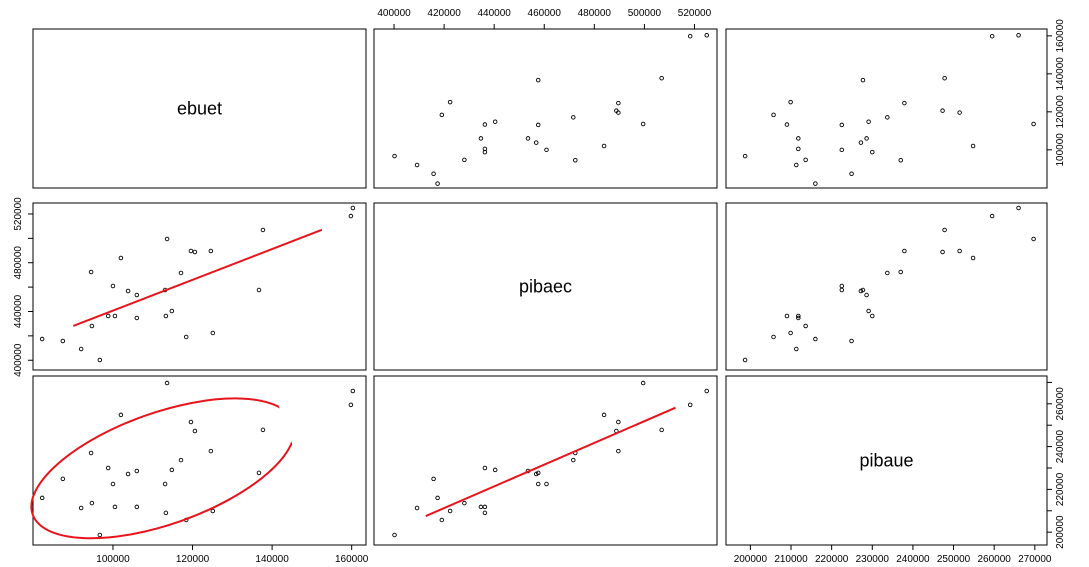 The height and width of the screenshot is (567, 1089). What do you see at coordinates (352, 559) in the screenshot?
I see `axis-tick-label: 160000` at bounding box center [352, 559].